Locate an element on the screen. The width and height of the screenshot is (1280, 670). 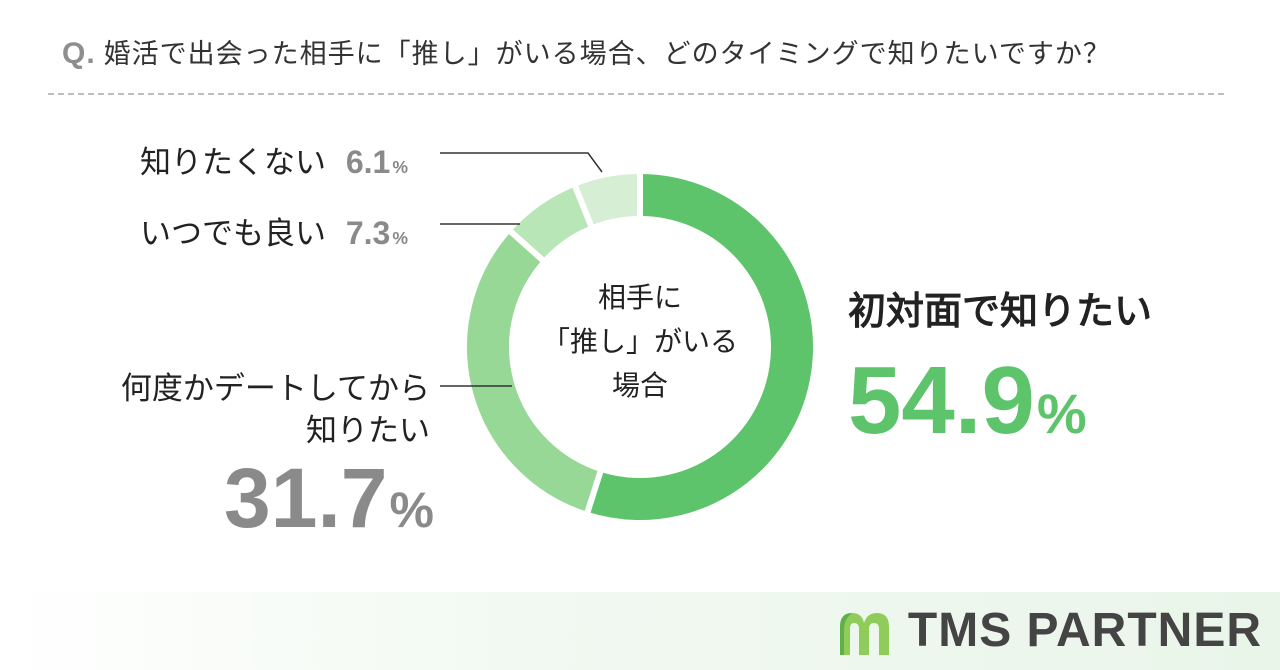
label-anytime-number: 7.3 is located at coordinates (368, 233).